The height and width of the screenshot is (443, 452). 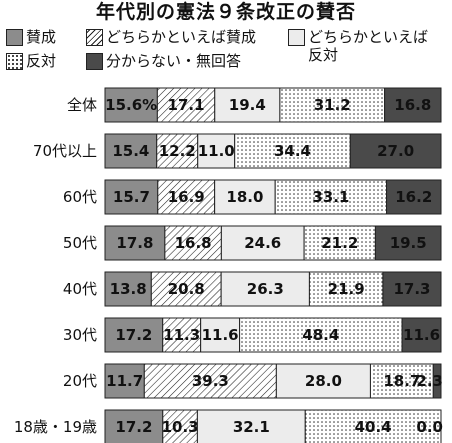 I want to click on value-label-support: 17.8, so click(x=134, y=243).